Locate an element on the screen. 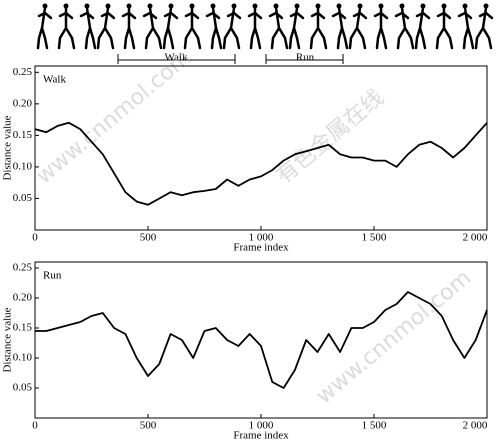 The width and height of the screenshot is (500, 445). annotation: Run is located at coordinates (52, 276).